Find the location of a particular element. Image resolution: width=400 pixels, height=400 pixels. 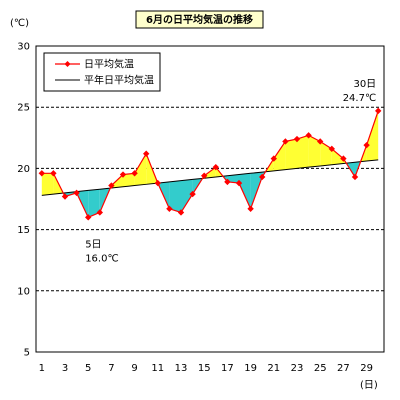

x-tick-label: 3 is located at coordinates (65, 368).